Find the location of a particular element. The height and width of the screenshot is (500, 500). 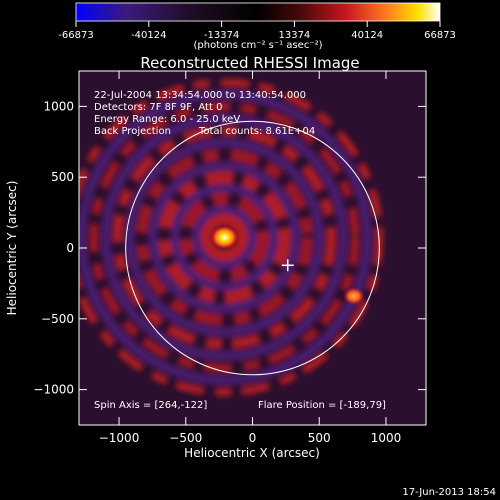

annotation-time-range: 22-Jul-2004 13:34:54.000 to 13:40:54.000 is located at coordinates (200, 95).